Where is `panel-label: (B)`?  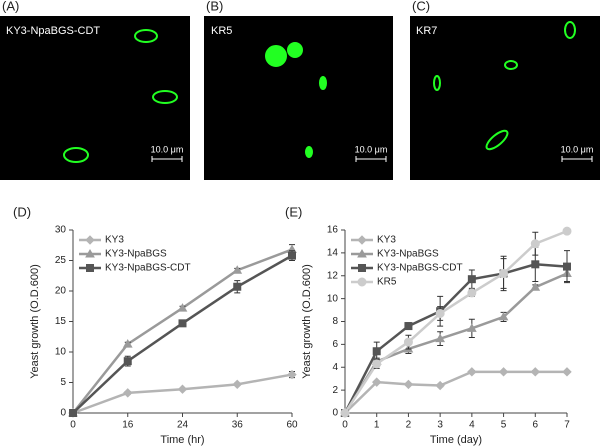
panel-label: (B) is located at coordinates (214, 6).